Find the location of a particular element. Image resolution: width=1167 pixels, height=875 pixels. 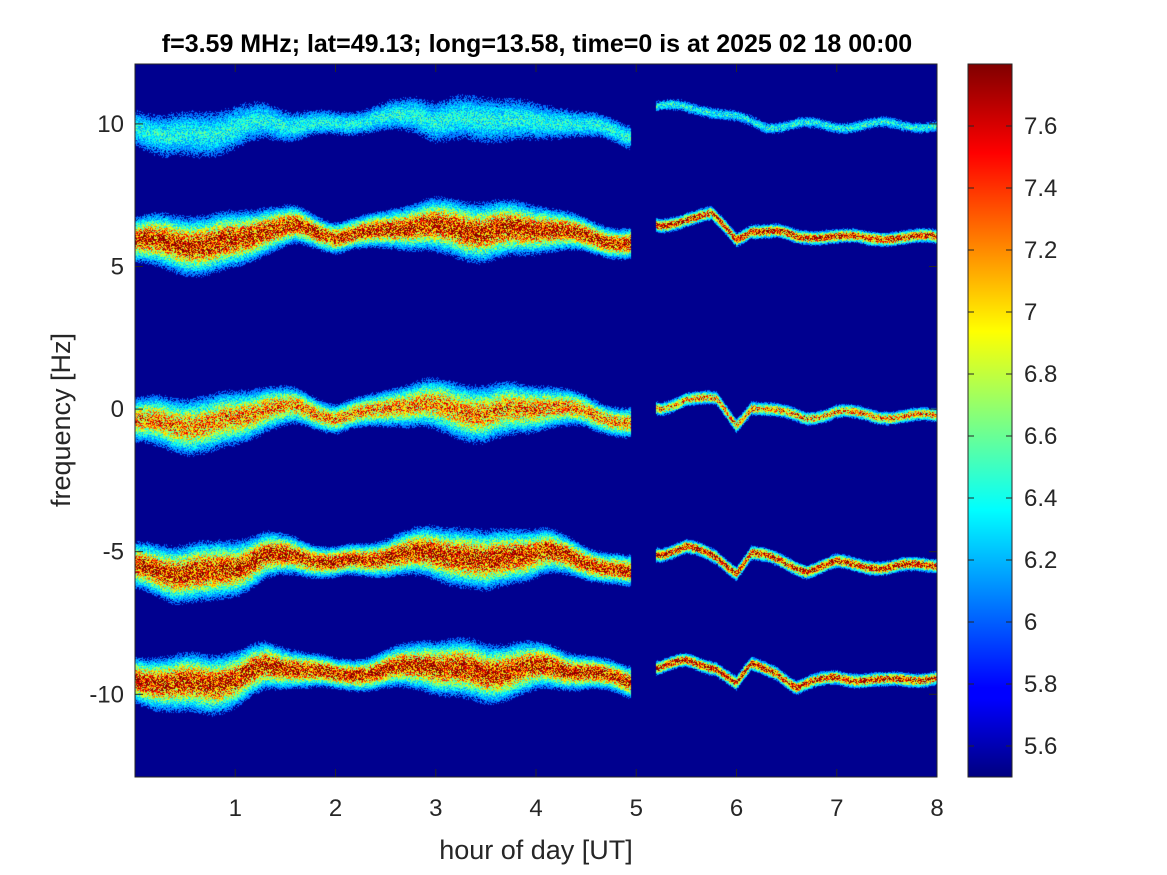

y-tick-label: 5 is located at coordinates (117, 266).